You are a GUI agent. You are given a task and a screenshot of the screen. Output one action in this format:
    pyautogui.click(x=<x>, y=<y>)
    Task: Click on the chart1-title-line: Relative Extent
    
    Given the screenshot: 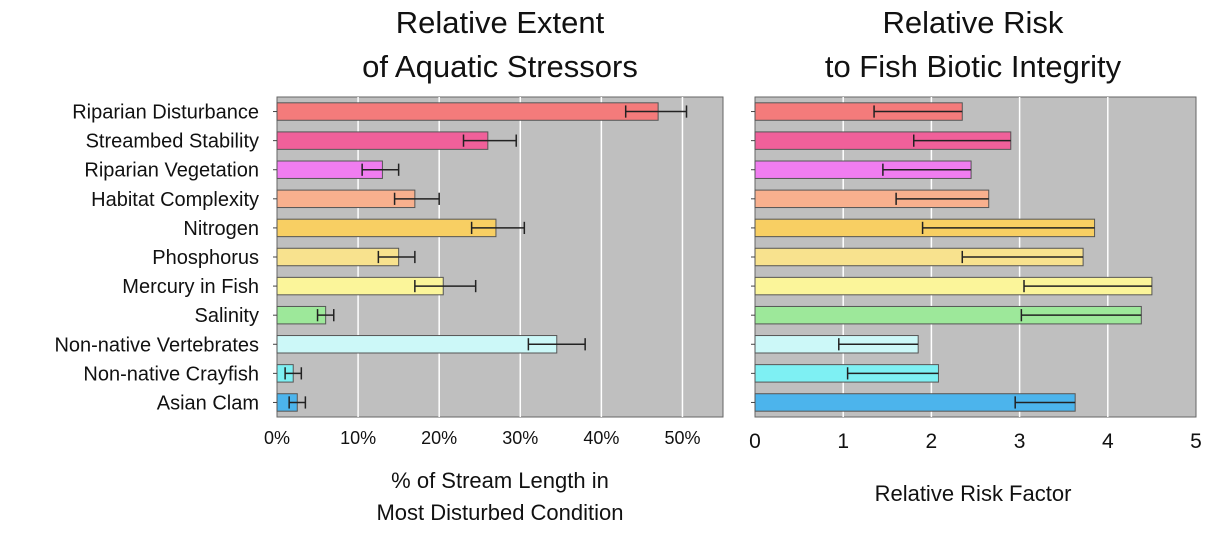 What is the action you would take?
    pyautogui.click(x=500, y=22)
    